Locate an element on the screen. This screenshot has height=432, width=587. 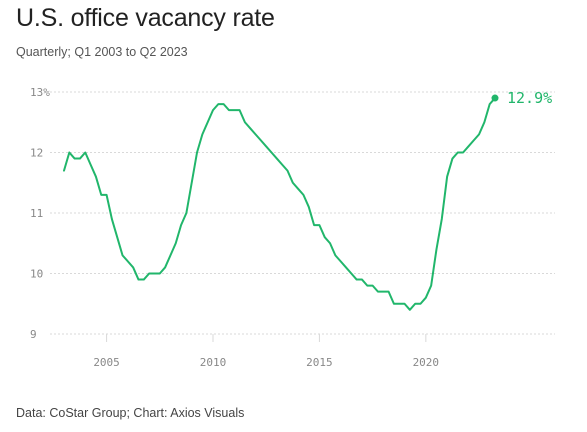
x-axis-ticks: 2005 2010 2015 2020 is located at coordinates (266, 351).